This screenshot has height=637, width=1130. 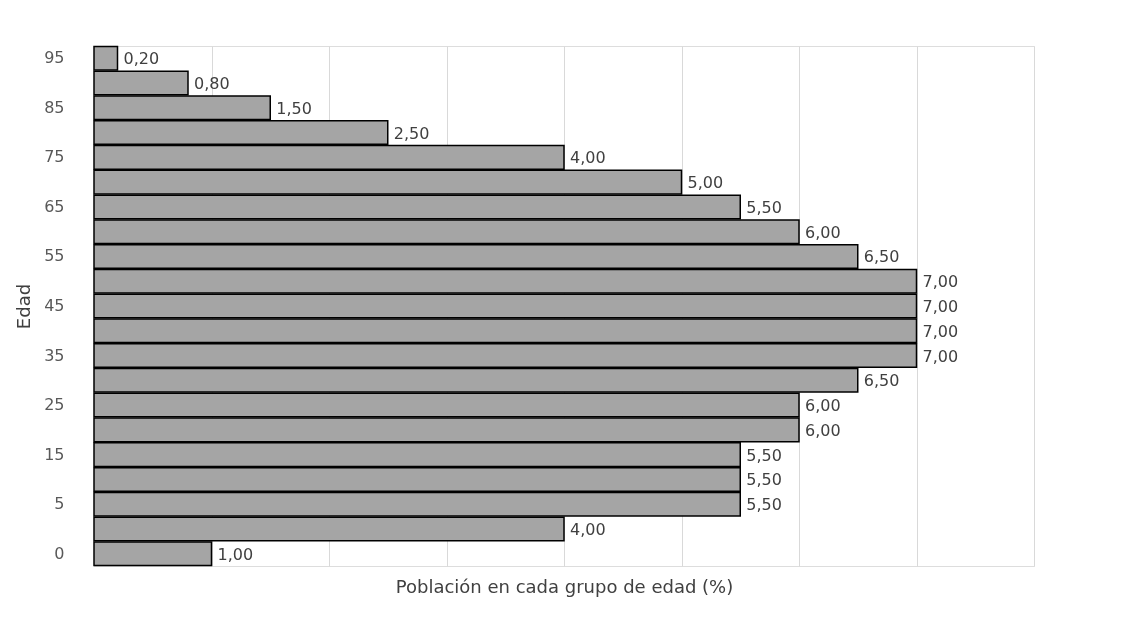 What do you see at coordinates (141, 59) in the screenshot?
I see `data-label: 0,20` at bounding box center [141, 59].